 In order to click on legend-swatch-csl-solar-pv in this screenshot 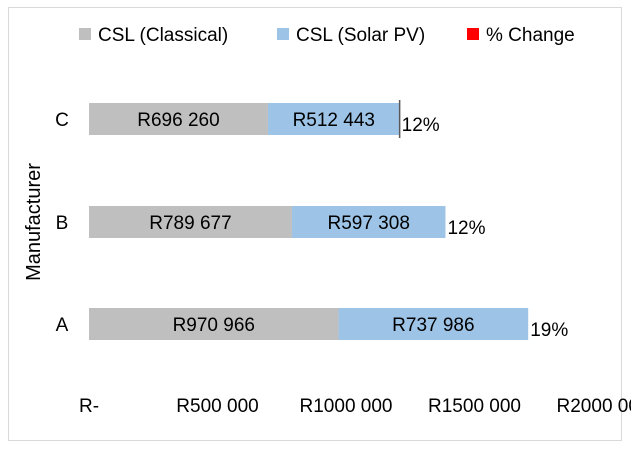, I will do `click(283, 34)`.